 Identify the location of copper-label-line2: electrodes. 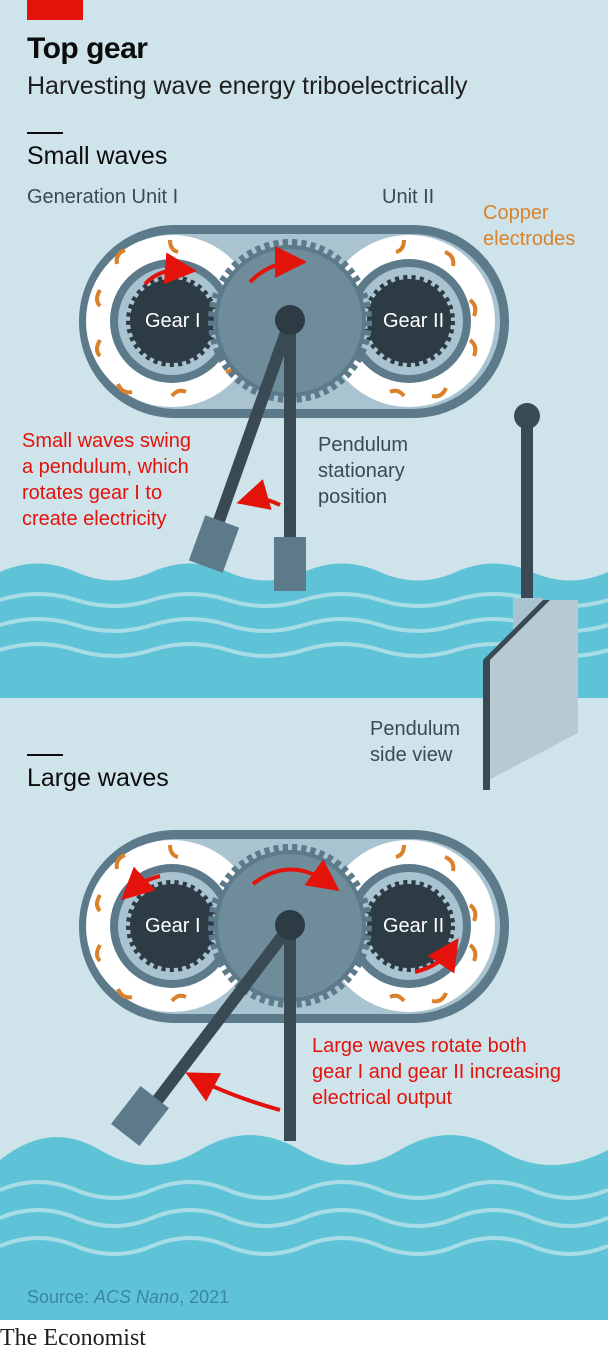
(529, 239).